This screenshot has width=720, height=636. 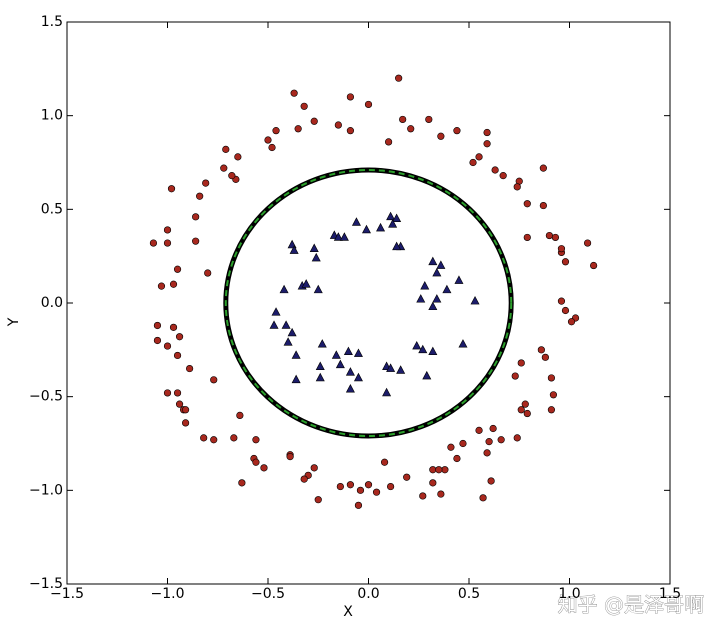 I want to click on y-tick-label: −0.5, so click(x=46, y=397).